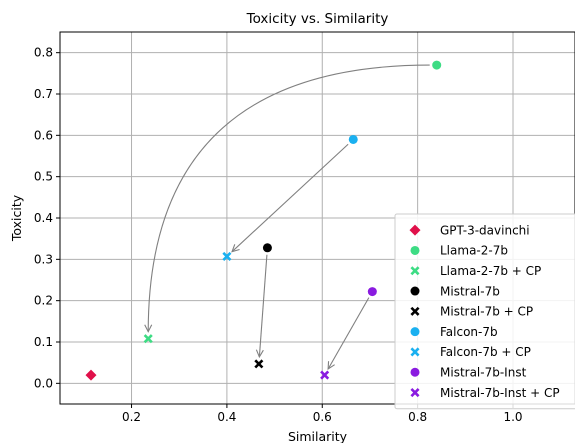 The height and width of the screenshot is (443, 575). I want to click on legend-label-llama-2-7b-cp: Llama-2-7b + CP, so click(490, 271).